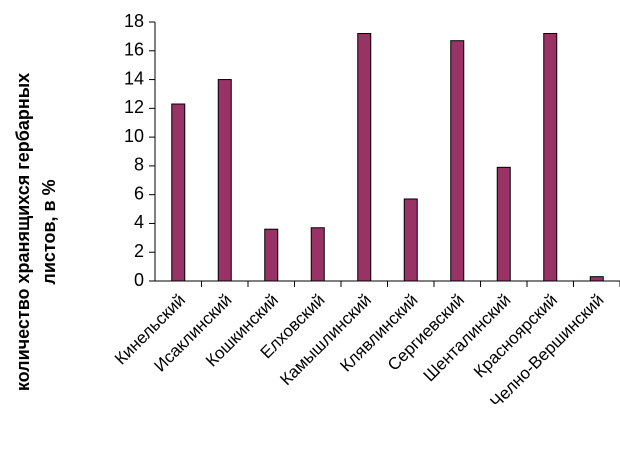  I want to click on y-tick-label: 18, so click(134, 21).